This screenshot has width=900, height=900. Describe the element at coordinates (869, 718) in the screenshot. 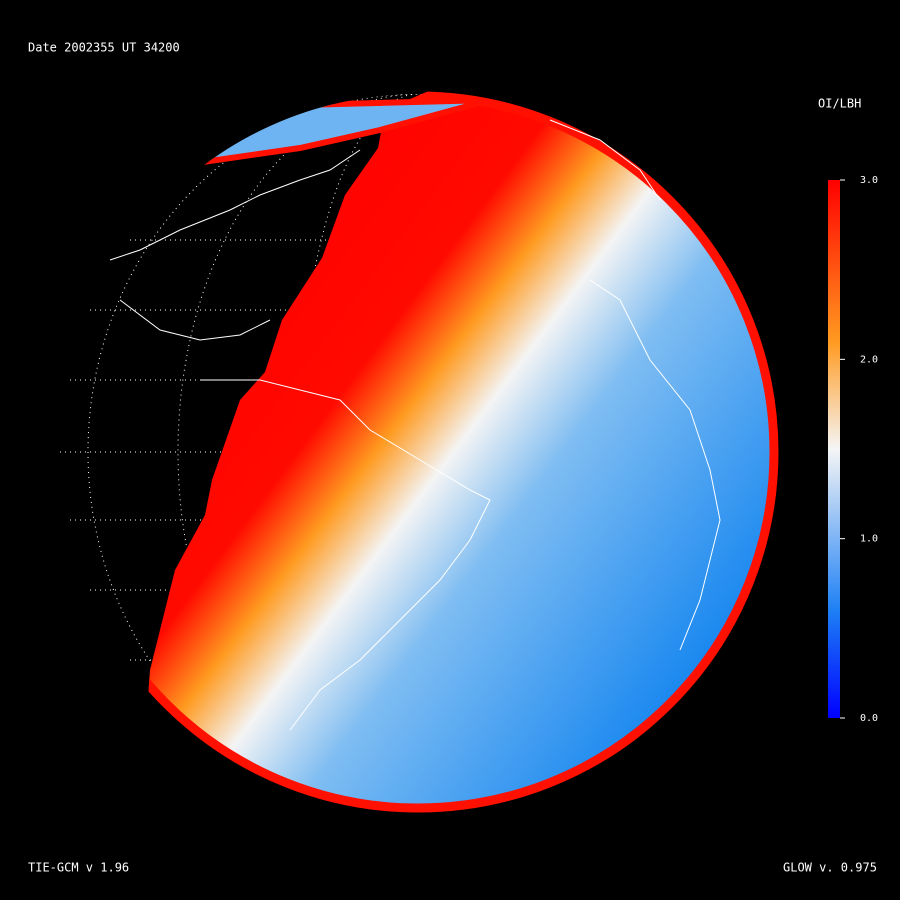

I see `colorbar-tick-label: 0.0` at that location.